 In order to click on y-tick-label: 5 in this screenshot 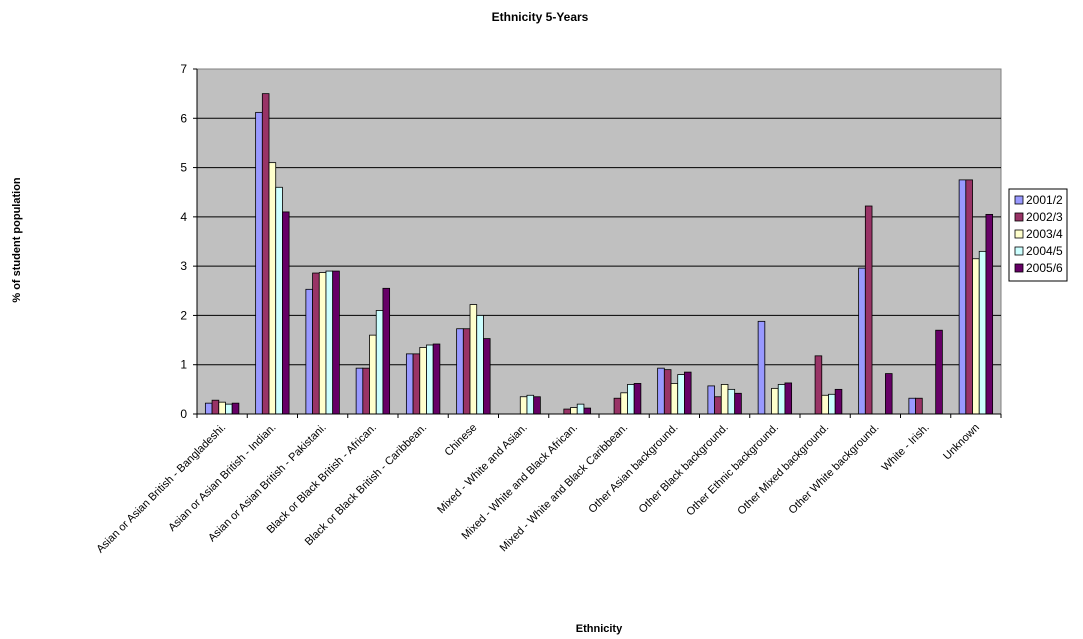, I will do `click(183, 168)`.